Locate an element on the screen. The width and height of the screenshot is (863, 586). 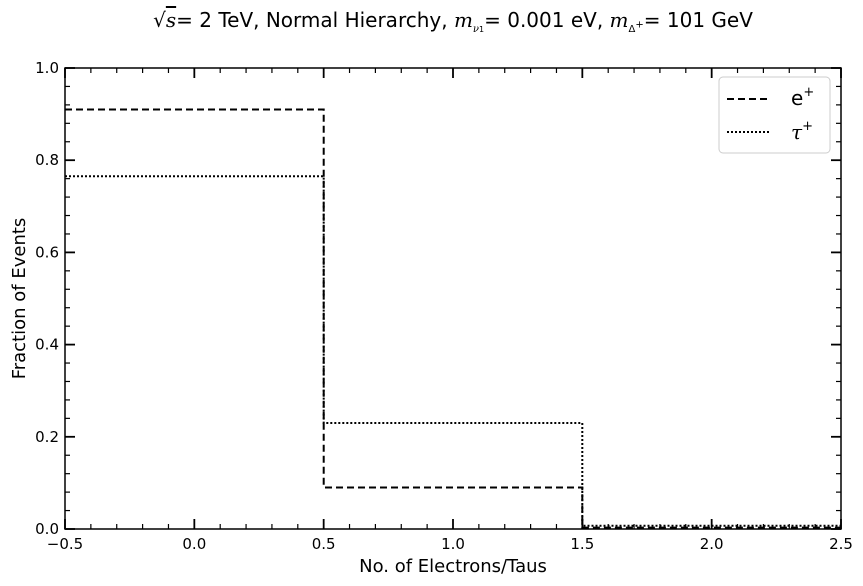
title-sup-plus: + is located at coordinates (639, 25).